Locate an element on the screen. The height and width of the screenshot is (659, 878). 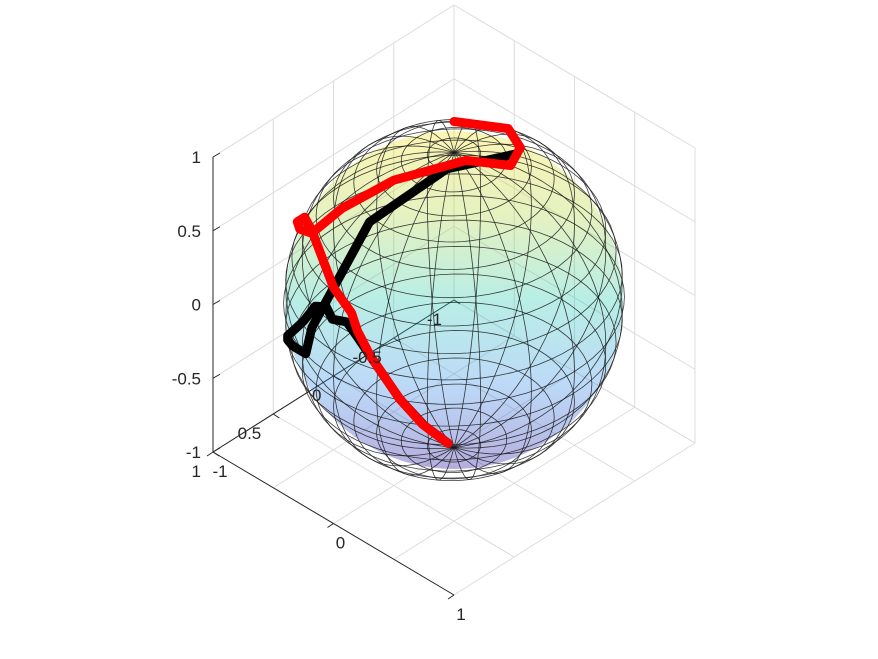
y-tick-label: 1 is located at coordinates (196, 471).